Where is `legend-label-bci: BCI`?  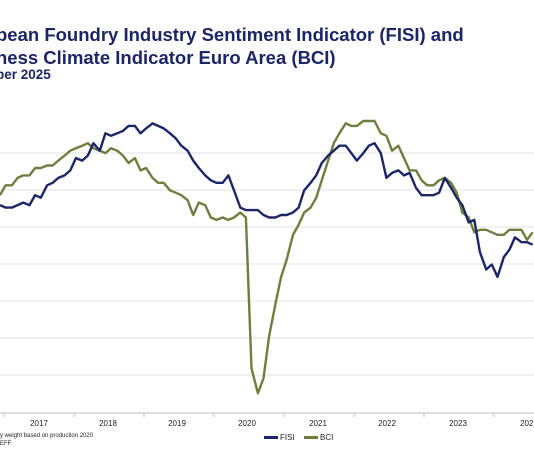
legend-label-bci: BCI is located at coordinates (327, 437).